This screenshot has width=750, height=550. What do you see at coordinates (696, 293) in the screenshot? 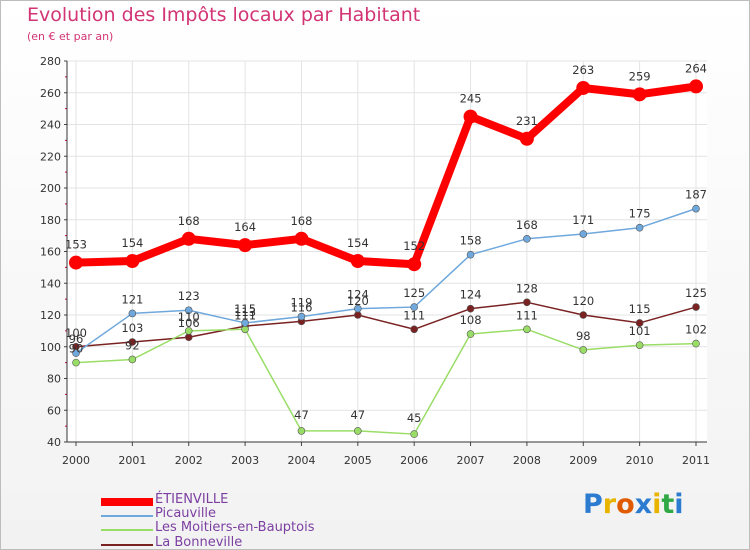
I see `data-label-3: 125` at bounding box center [696, 293].